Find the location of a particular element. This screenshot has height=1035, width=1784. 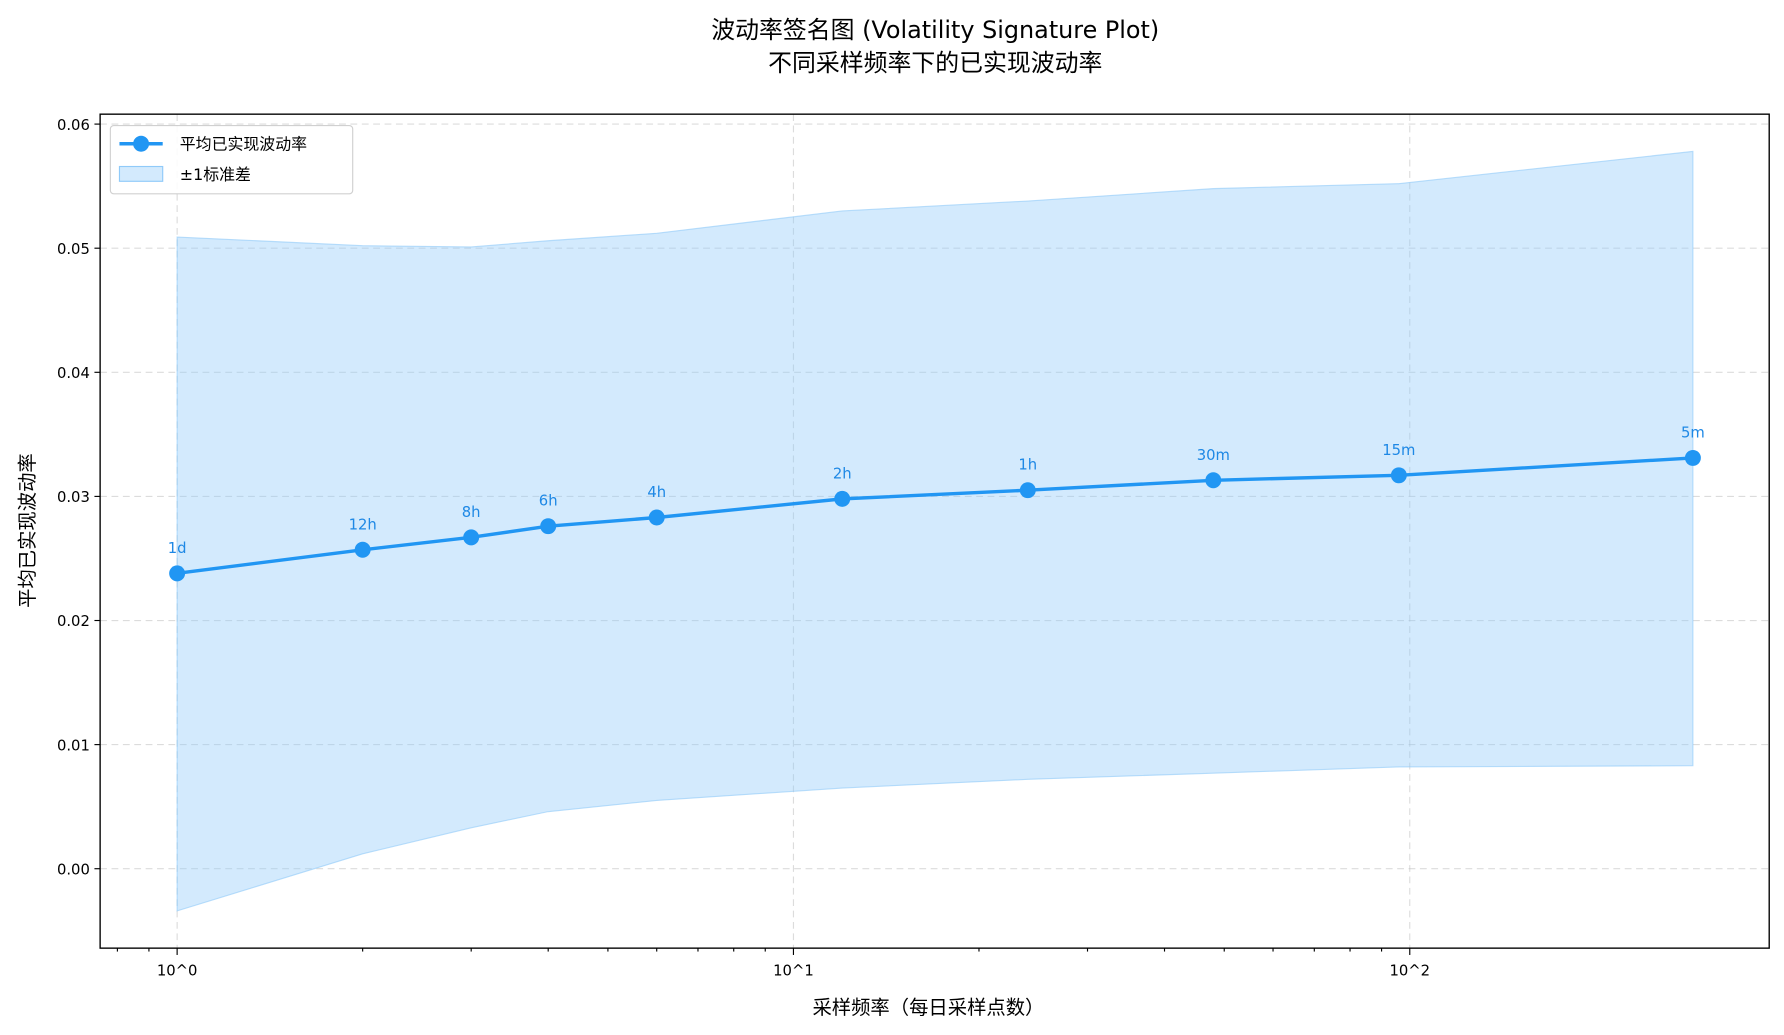

y-tick-label: 0.02 is located at coordinates (73, 621).